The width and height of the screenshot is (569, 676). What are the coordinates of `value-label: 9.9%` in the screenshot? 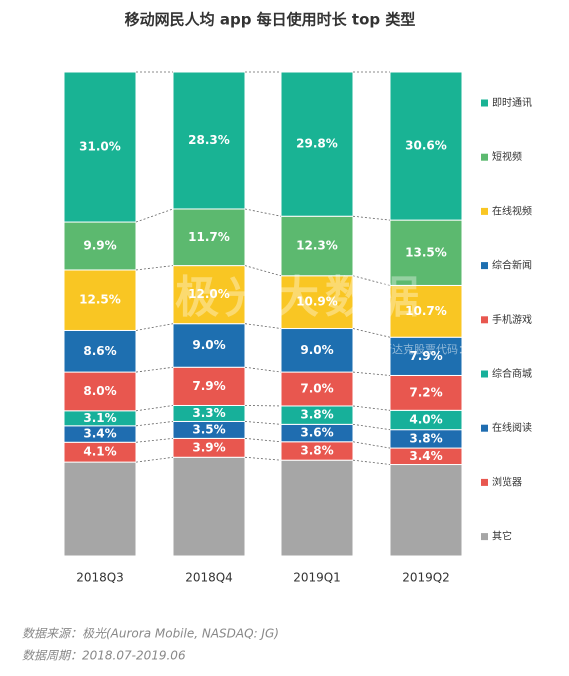 It's located at (99, 245).